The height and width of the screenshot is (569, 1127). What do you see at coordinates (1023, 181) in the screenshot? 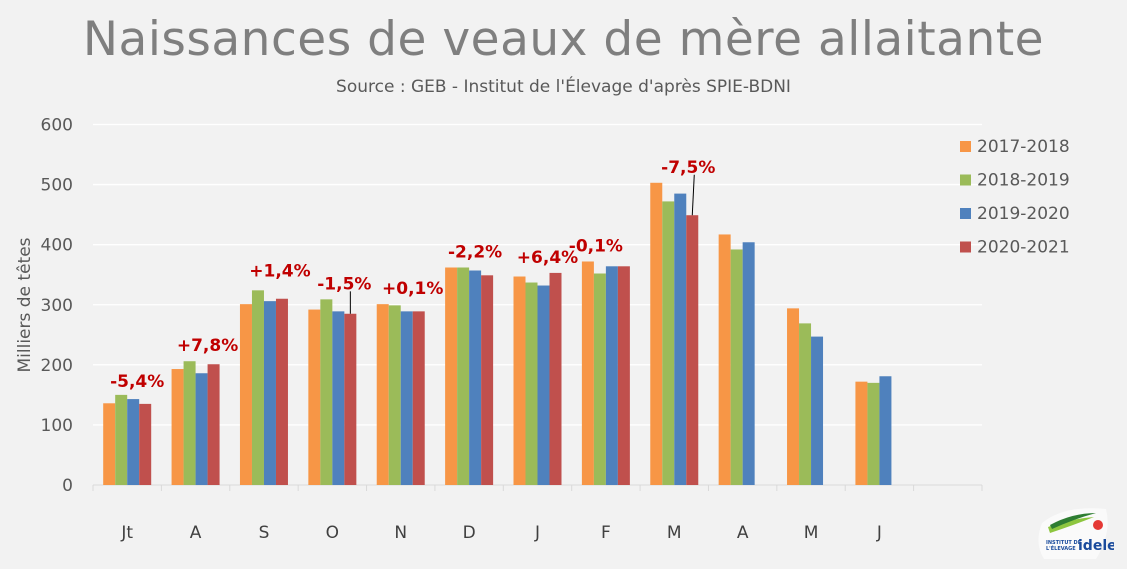
I see `legend-label: 2018-2019` at bounding box center [1023, 181].